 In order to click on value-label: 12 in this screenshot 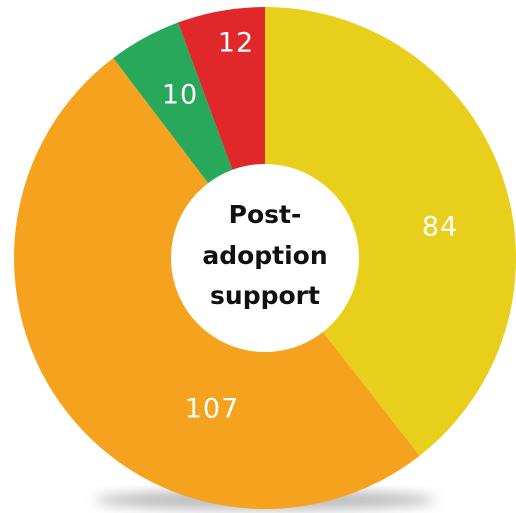, I will do `click(236, 43)`.